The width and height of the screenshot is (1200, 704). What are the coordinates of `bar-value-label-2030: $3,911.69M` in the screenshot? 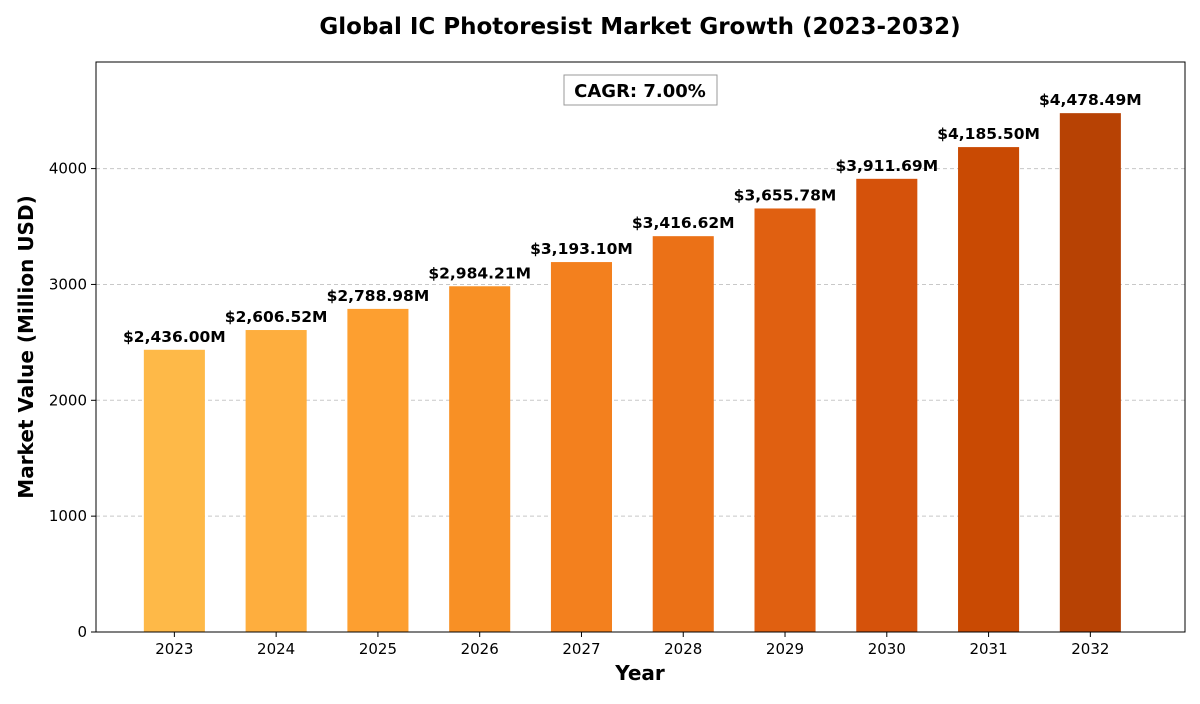 It's located at (886, 166).